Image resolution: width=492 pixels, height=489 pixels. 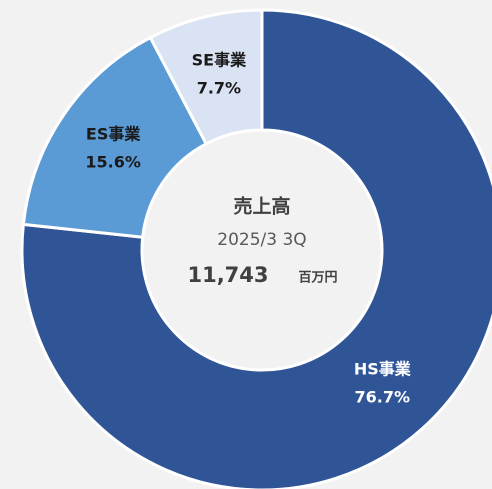 What do you see at coordinates (113, 161) in the screenshot?
I see `slice-label: 15.6%` at bounding box center [113, 161].